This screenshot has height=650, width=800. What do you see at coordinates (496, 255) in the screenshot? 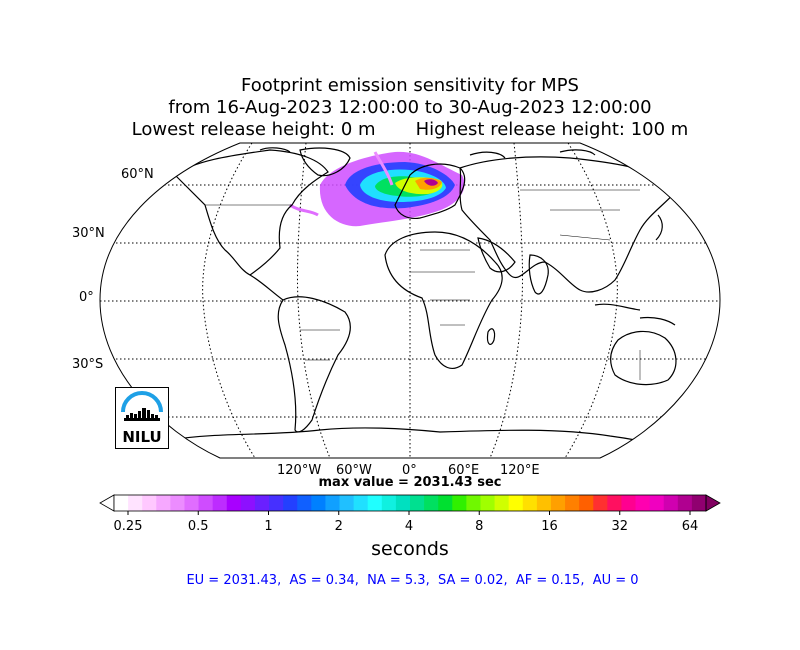
I see `arabia` at bounding box center [496, 255].